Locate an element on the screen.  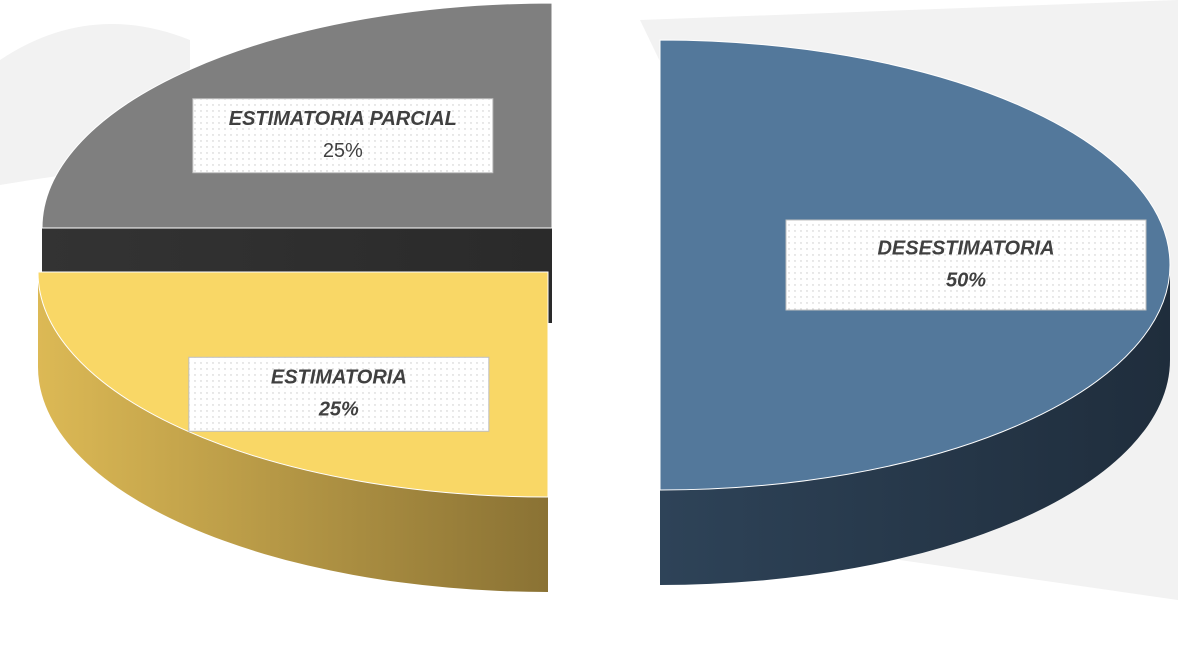
label-category: ESTIMATORIA is located at coordinates (339, 378).